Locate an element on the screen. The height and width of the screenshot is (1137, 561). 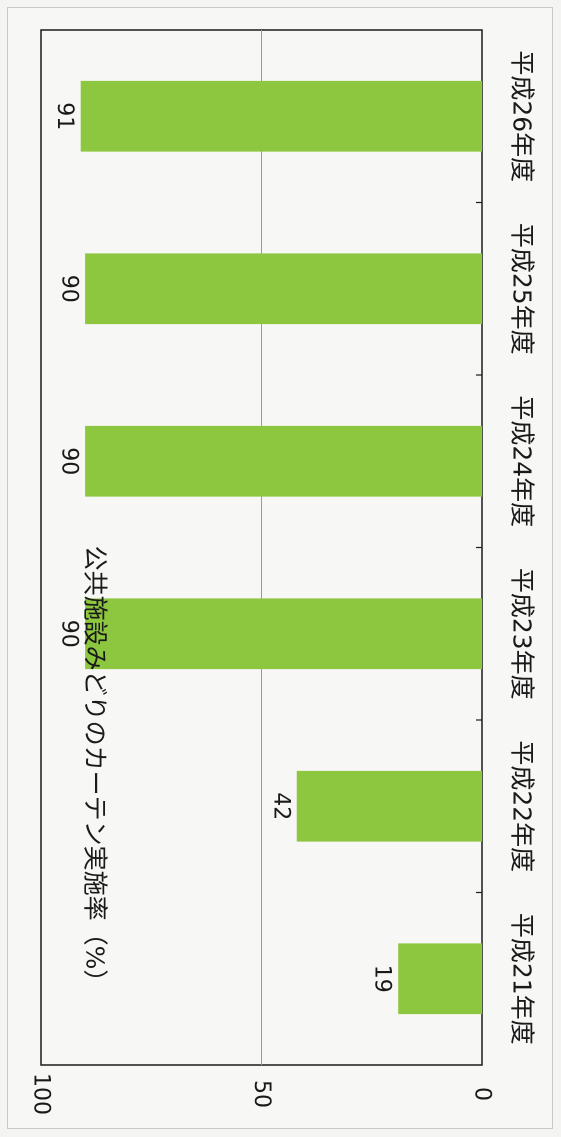
category-label: 平成23年度 is located at coordinates (522, 634).